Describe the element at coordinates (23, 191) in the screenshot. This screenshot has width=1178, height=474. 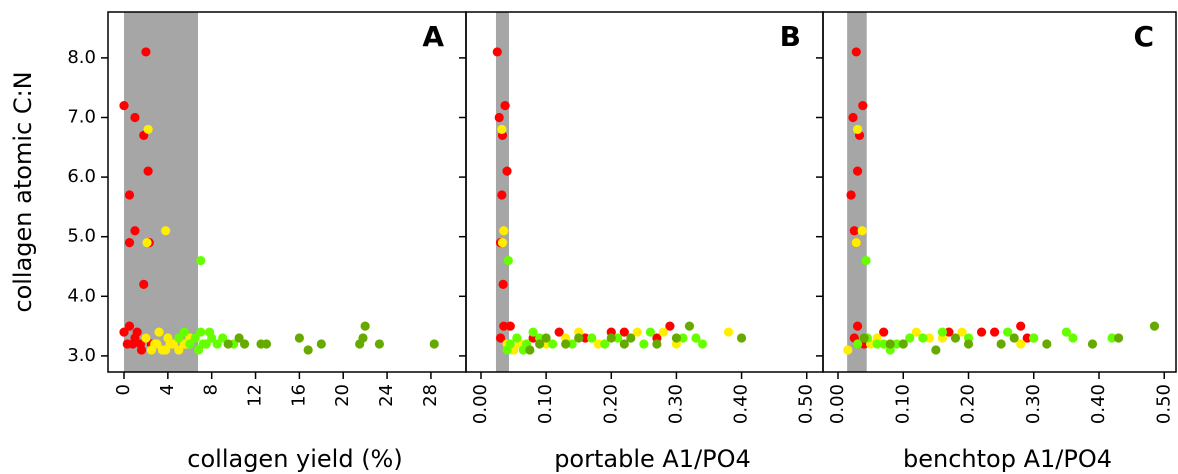
I see `y-axis-label: collagen atomic C:N` at that location.